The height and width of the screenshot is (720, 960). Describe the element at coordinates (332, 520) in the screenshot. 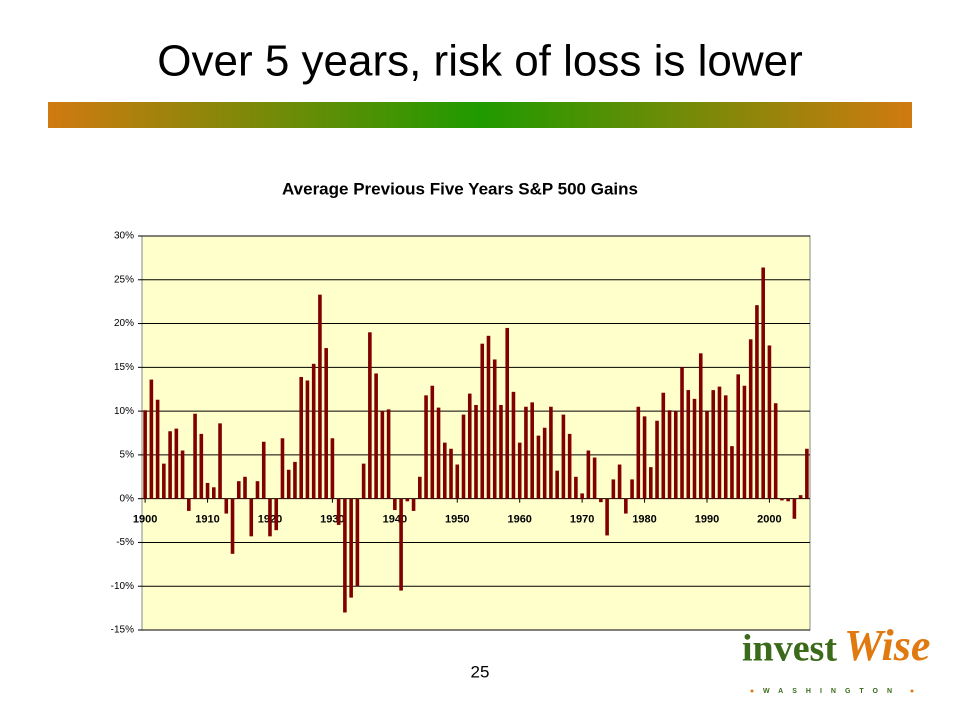

I see `x-tick-label: 1930` at that location.